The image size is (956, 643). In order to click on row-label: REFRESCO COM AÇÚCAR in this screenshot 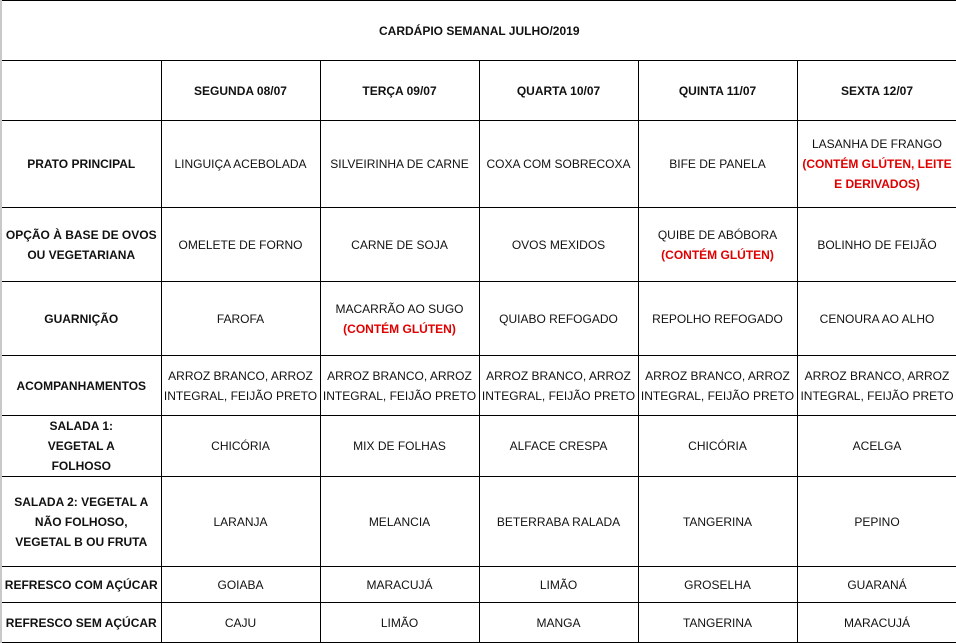, I will do `click(81, 584)`.